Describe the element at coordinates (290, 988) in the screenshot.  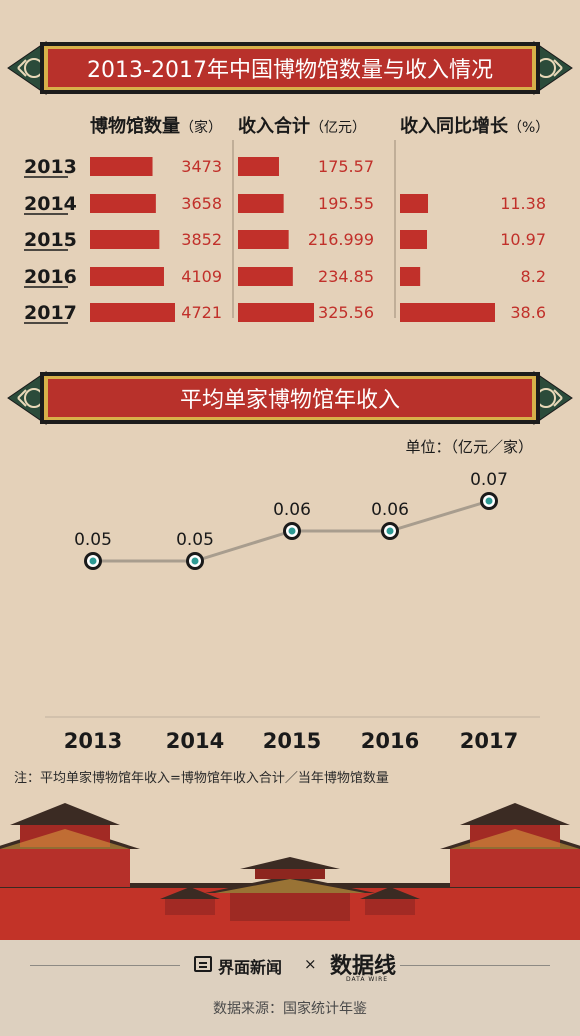
I see `footer: 界面新闻 × 数据线 DATA WIRE 数据来源：国家统计年鉴` at that location.